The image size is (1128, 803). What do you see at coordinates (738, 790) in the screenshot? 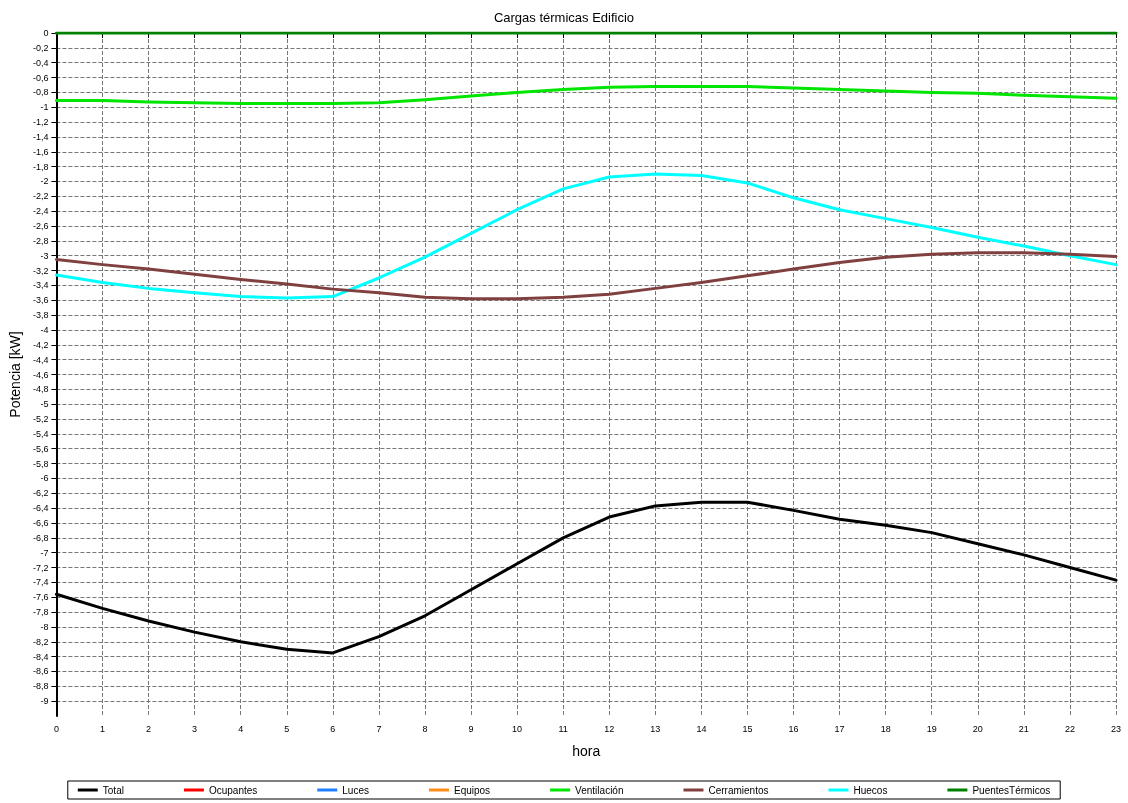
I see `legend-label: Cerramientos` at bounding box center [738, 790].